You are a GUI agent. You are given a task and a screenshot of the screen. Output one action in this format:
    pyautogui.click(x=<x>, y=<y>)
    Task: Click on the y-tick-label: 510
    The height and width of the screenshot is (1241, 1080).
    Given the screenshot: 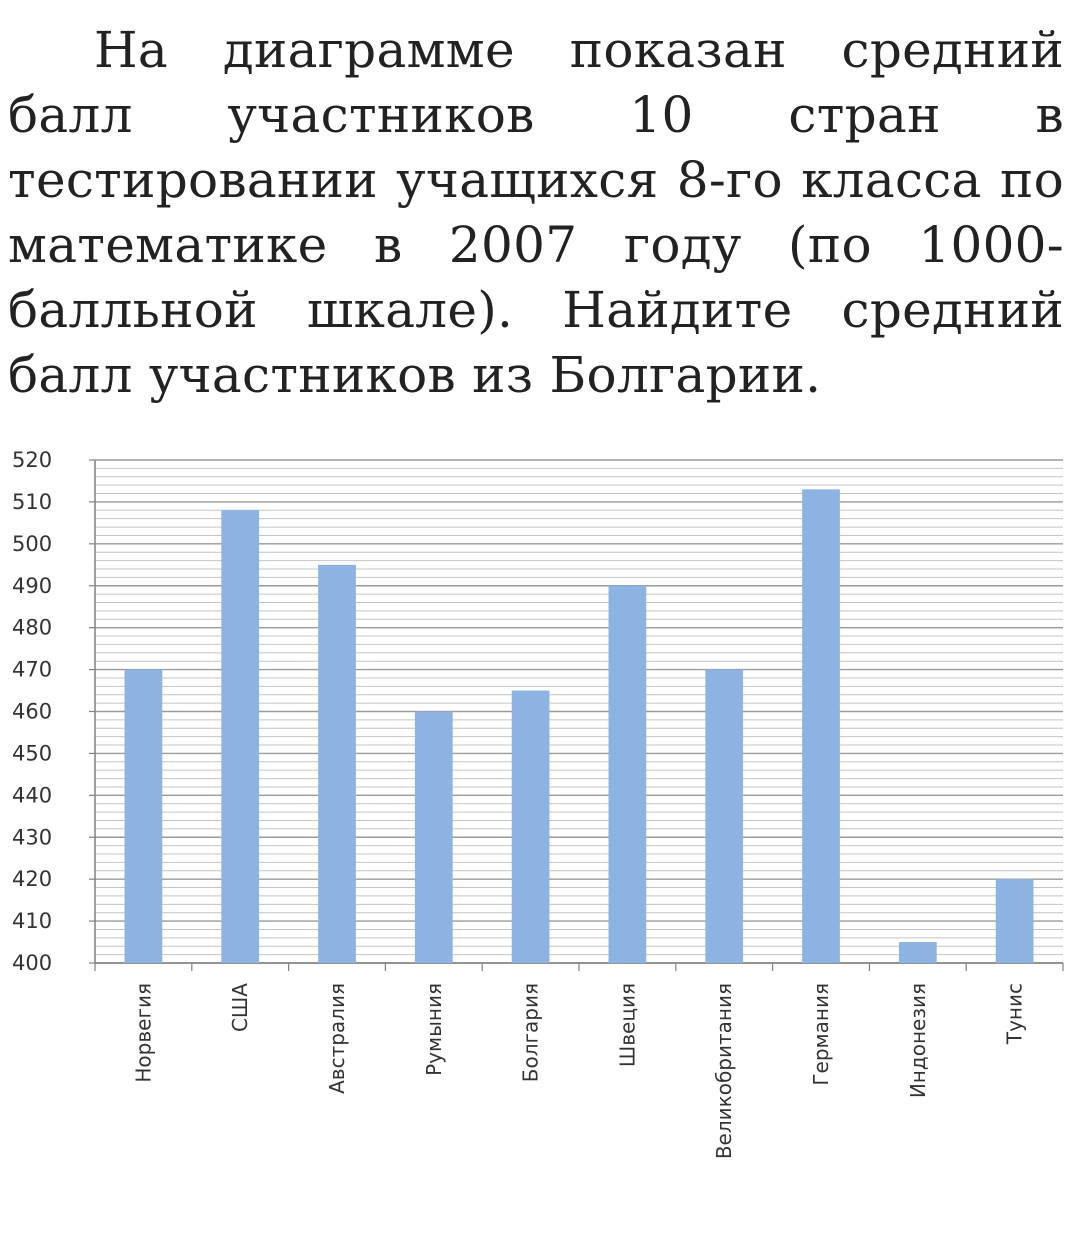 What is the action you would take?
    pyautogui.click(x=32, y=502)
    